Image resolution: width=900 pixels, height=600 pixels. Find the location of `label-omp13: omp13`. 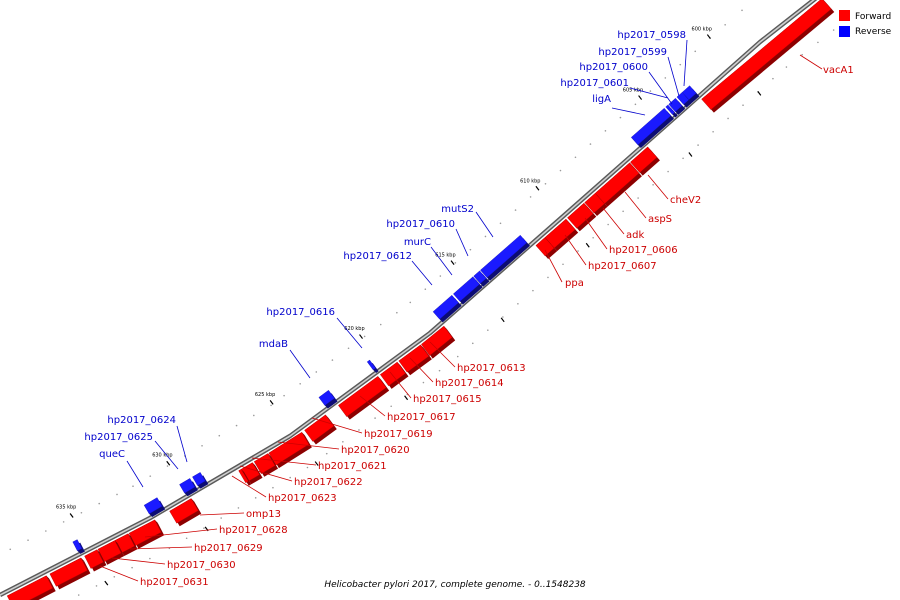

label-omp13: omp13 is located at coordinates (263, 514).